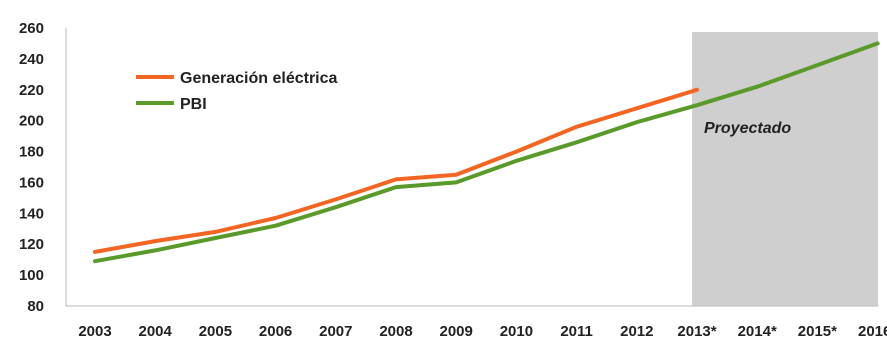  What do you see at coordinates (31, 244) in the screenshot?
I see `y-tick-label: 120` at bounding box center [31, 244].